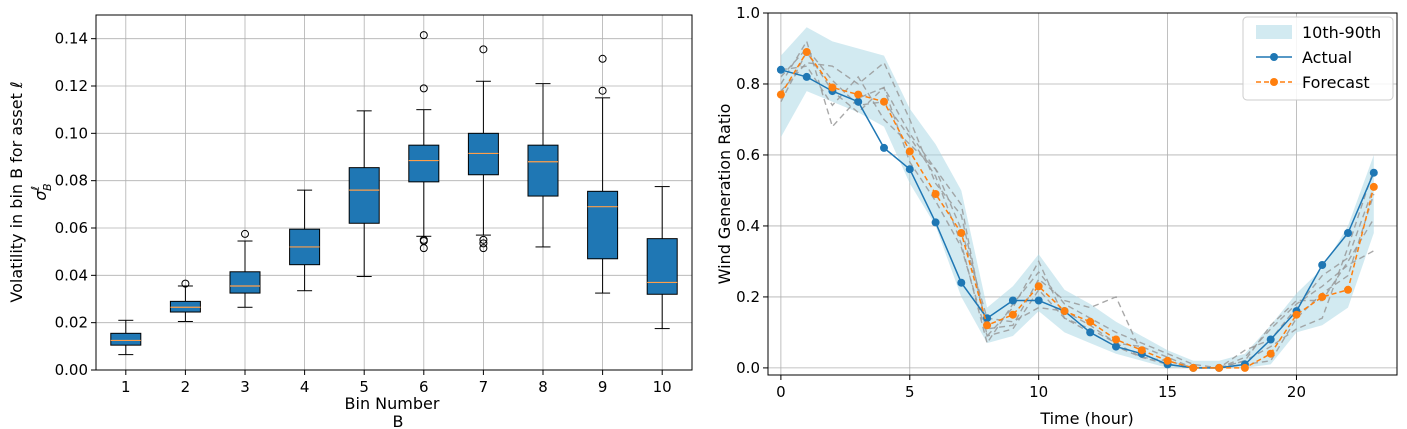 This screenshot has width=1407, height=429. Describe the element at coordinates (47, 187) in the screenshot. I see `sigma-subscript: B` at that location.